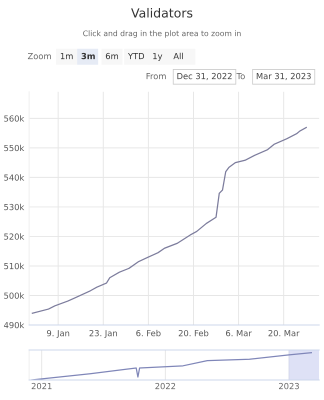 The width and height of the screenshot is (324, 400). I want to click on text: From, so click(156, 76).